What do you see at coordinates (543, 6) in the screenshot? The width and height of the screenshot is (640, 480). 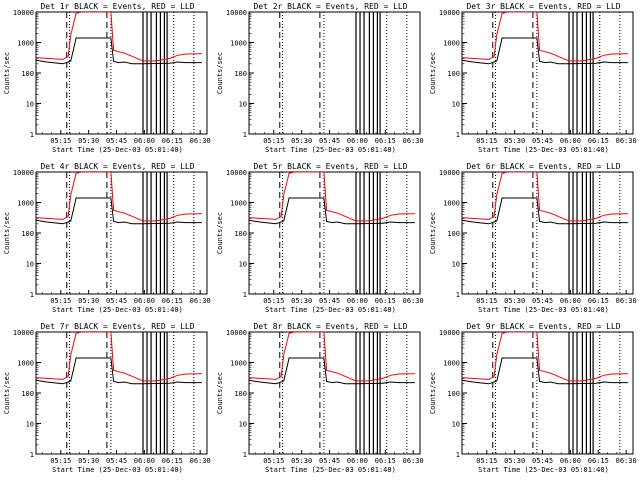 I see `chart-title: Det 3r BLACK = Events, RED = LLD` at bounding box center [543, 6].